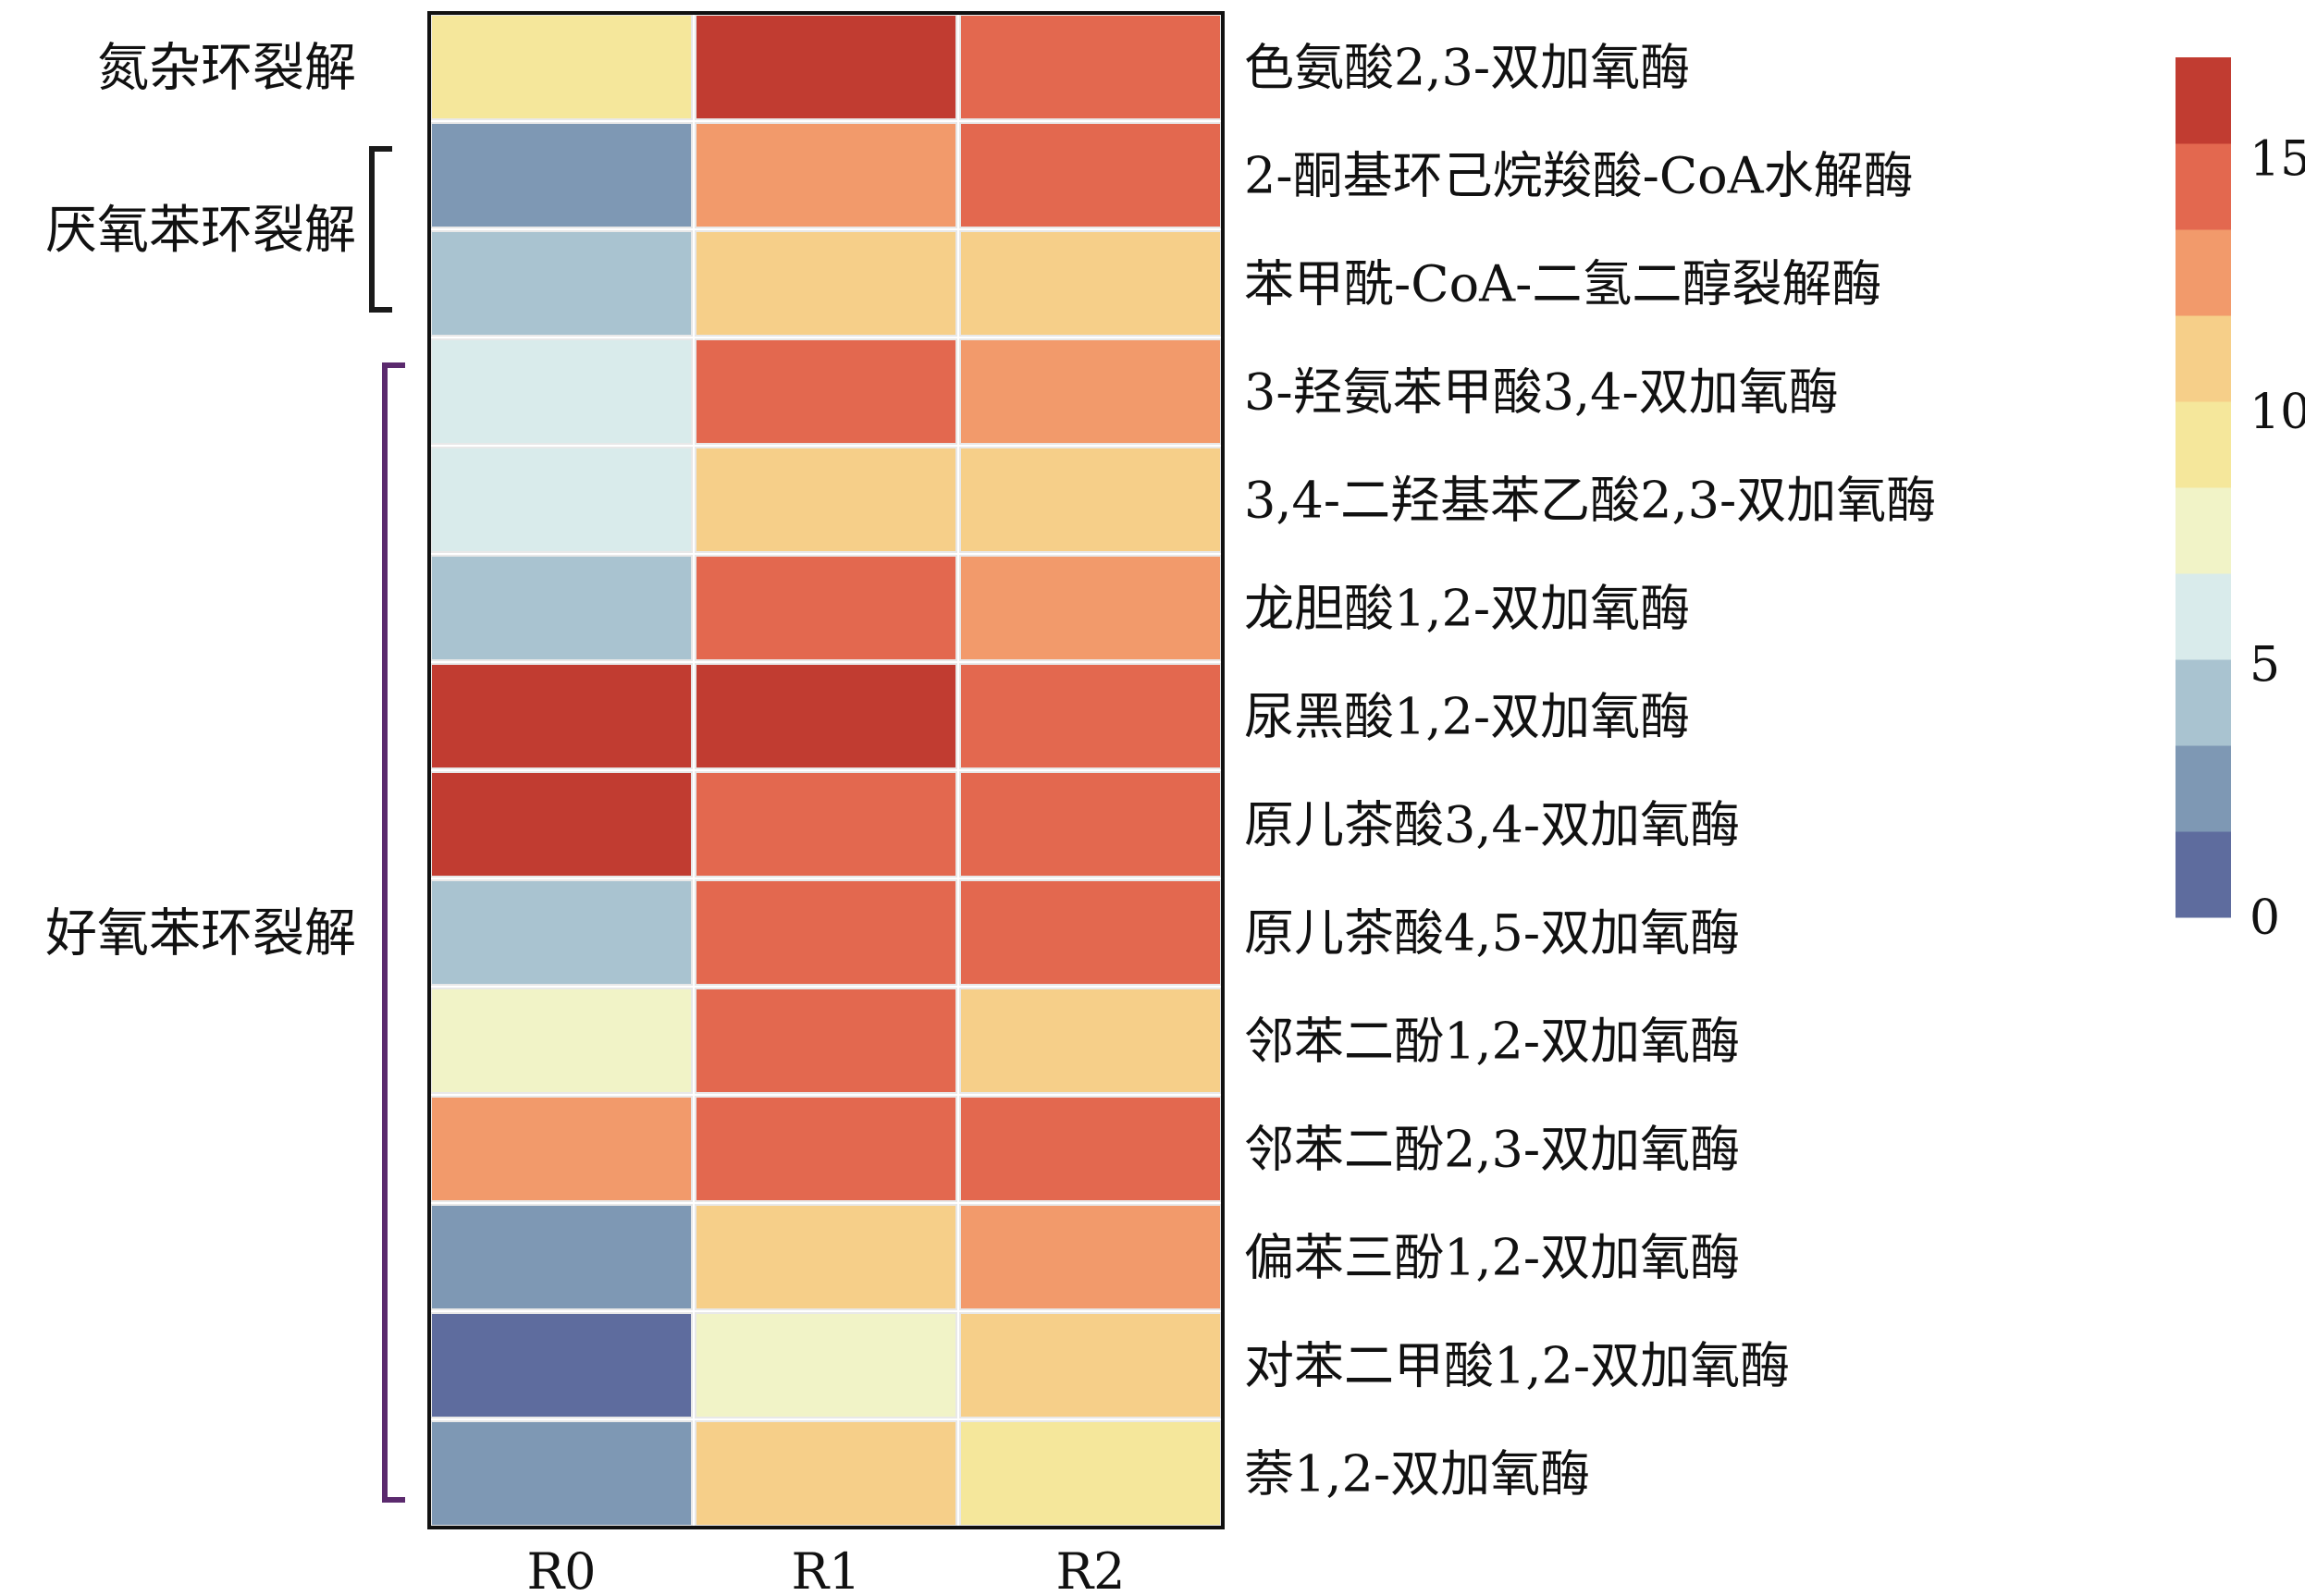 This screenshot has height=1596, width=2305. What do you see at coordinates (1090, 1569) in the screenshot?
I see `column-label: R2` at bounding box center [1090, 1569].